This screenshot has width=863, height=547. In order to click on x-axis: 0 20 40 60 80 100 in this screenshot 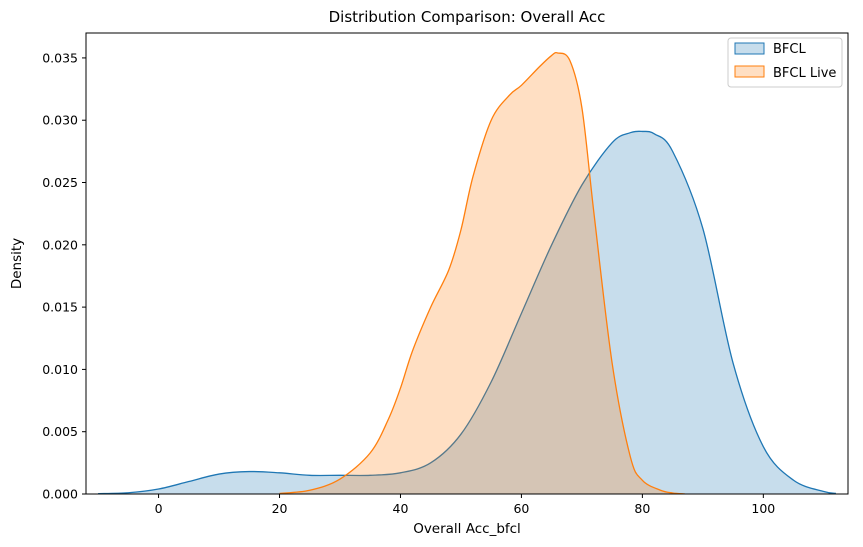, I will do `click(465, 505)`.